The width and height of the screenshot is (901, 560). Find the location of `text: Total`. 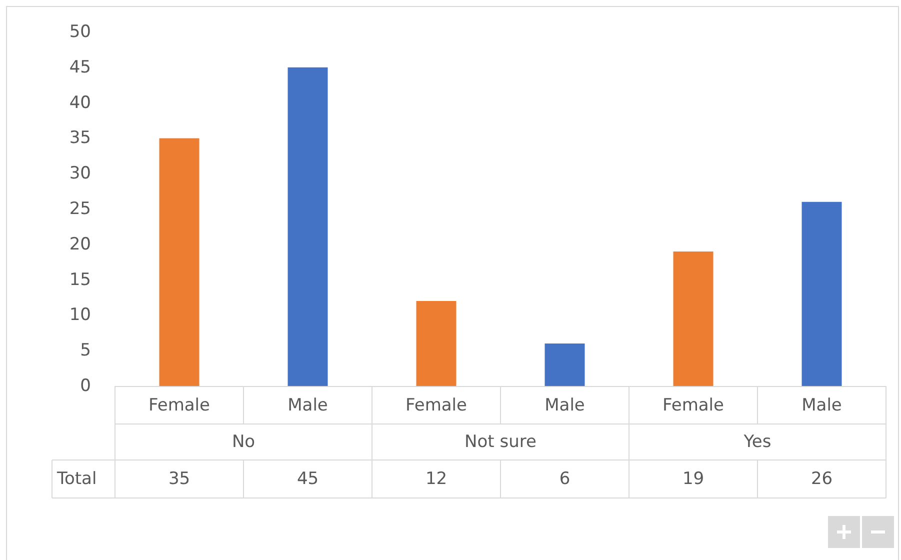

text: Total is located at coordinates (76, 479).